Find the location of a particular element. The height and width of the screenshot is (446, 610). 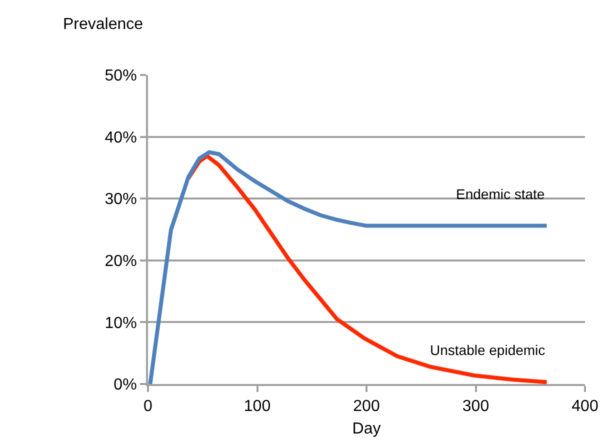

x-axis-title: Day is located at coordinates (366, 429).